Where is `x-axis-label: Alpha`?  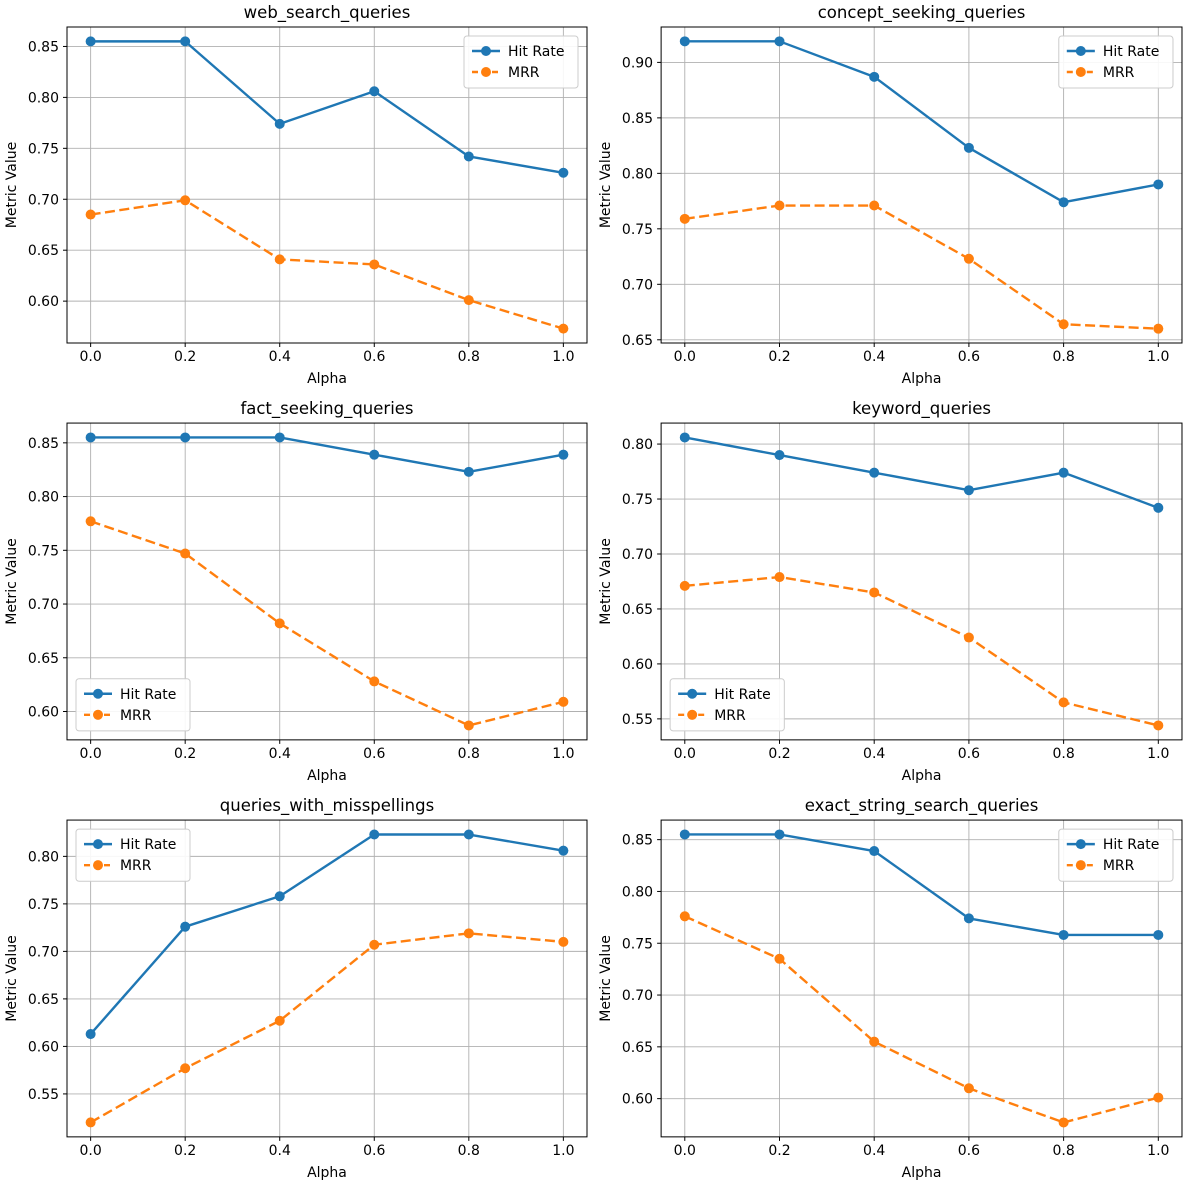 x-axis-label: Alpha is located at coordinates (327, 1173).